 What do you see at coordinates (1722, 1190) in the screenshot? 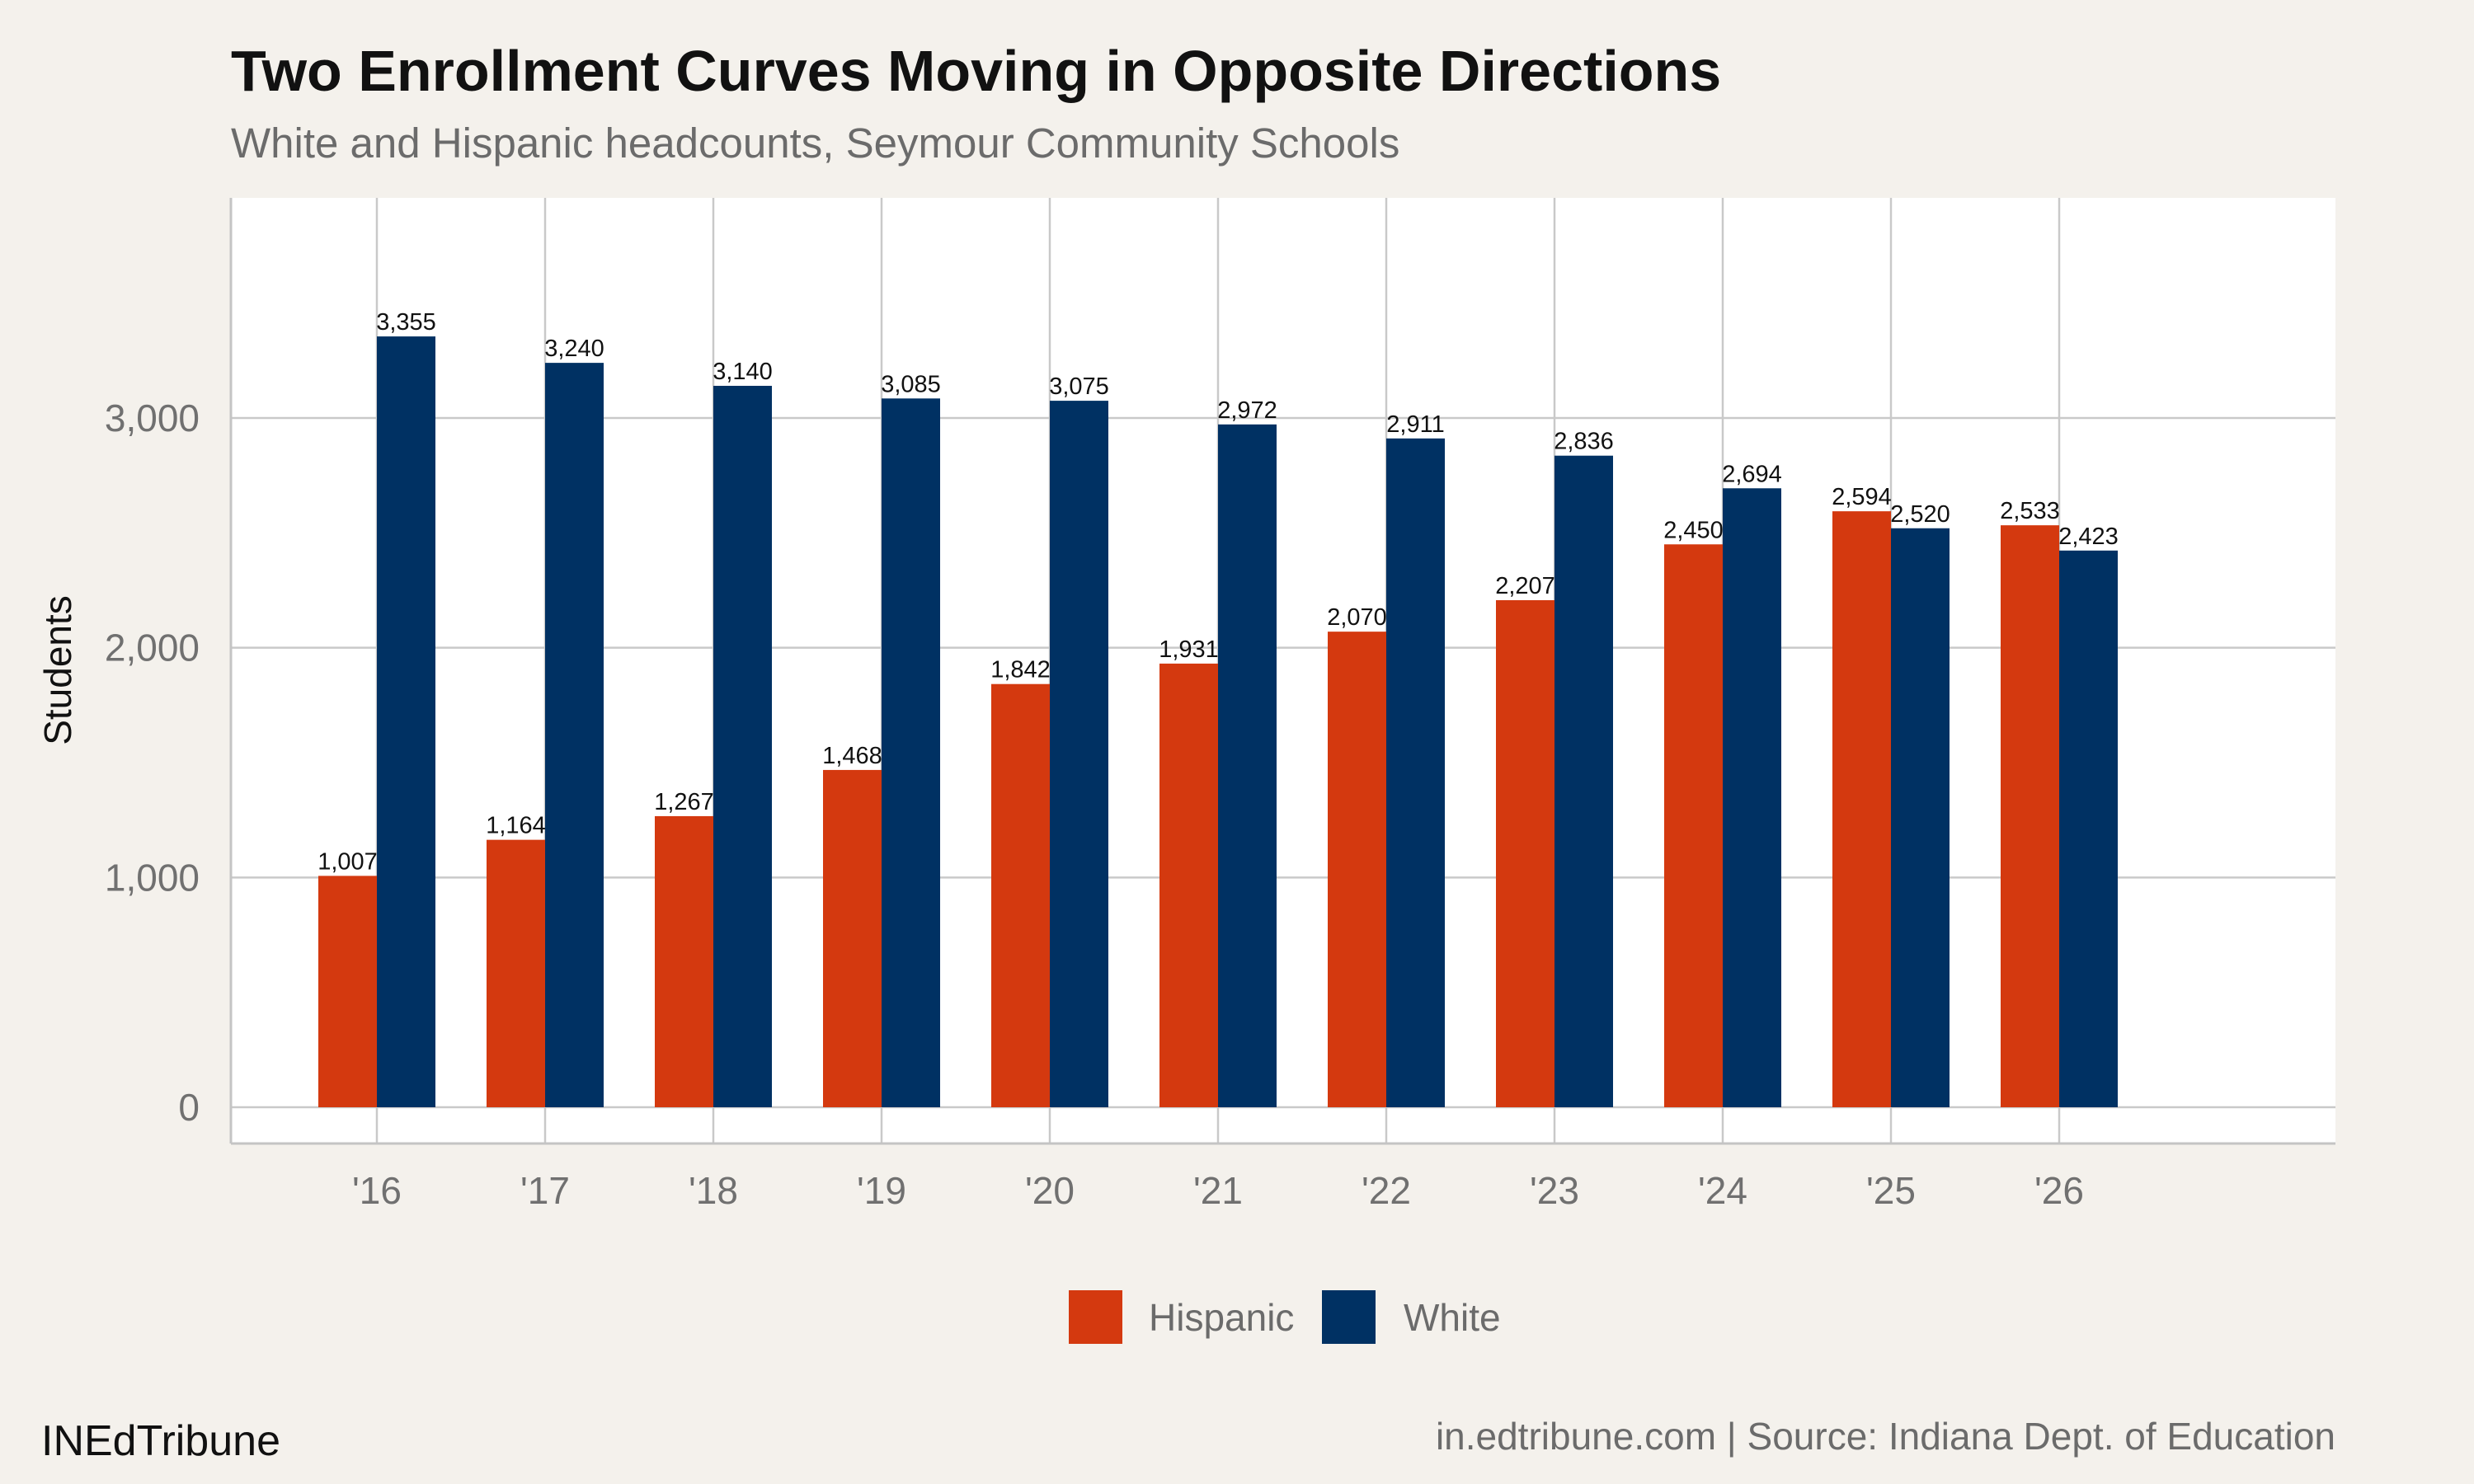
I see `x-tick-label: '24` at bounding box center [1722, 1190].